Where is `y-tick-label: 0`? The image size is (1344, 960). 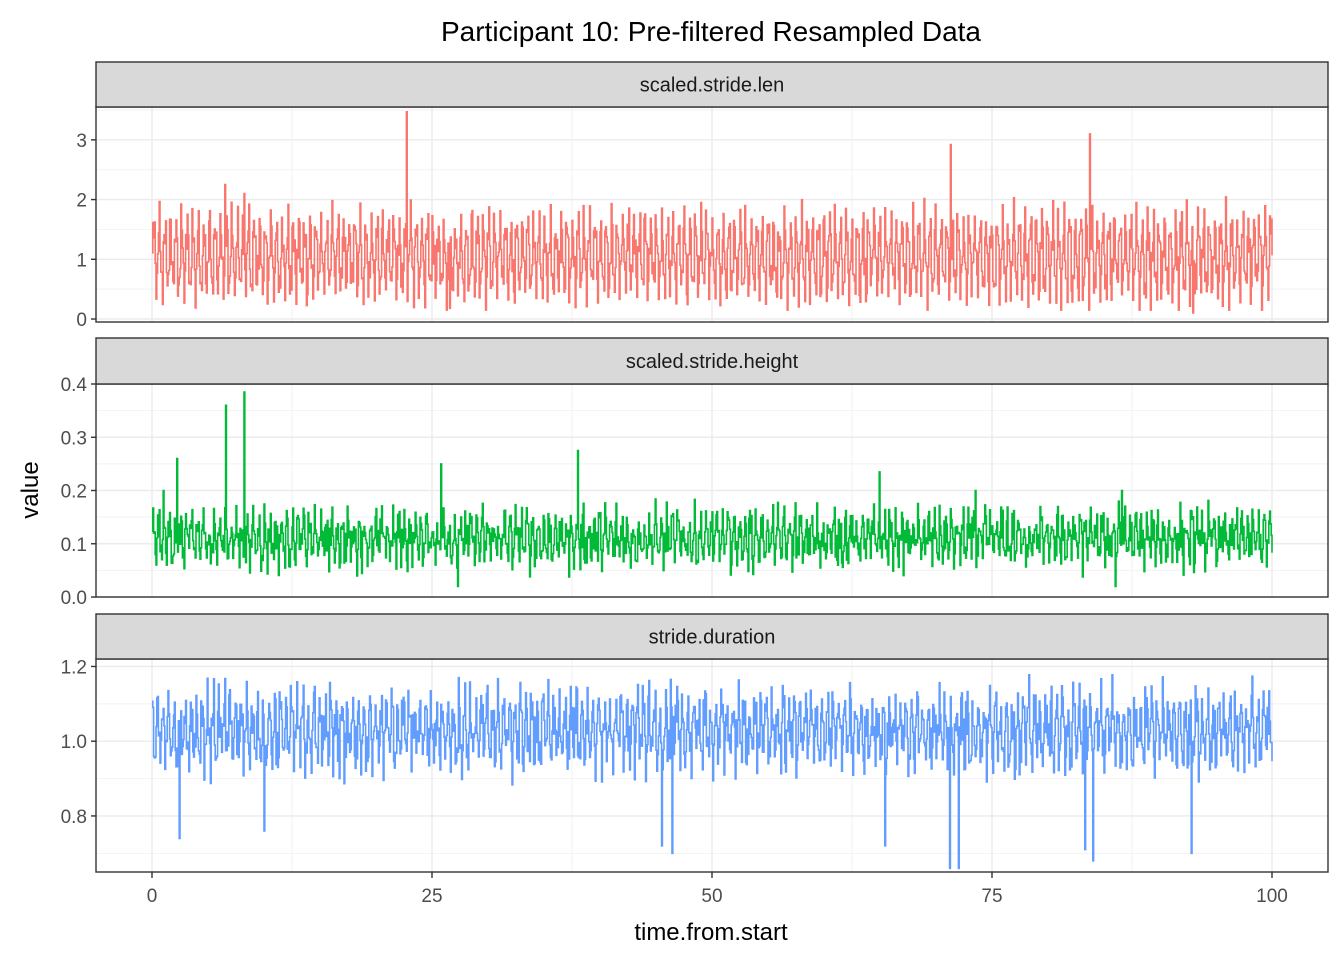
y-tick-label: 0 is located at coordinates (81, 320).